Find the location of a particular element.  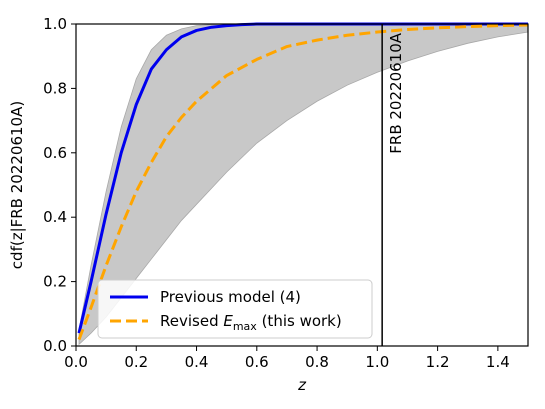

x-axis-label: z is located at coordinates (302, 385).